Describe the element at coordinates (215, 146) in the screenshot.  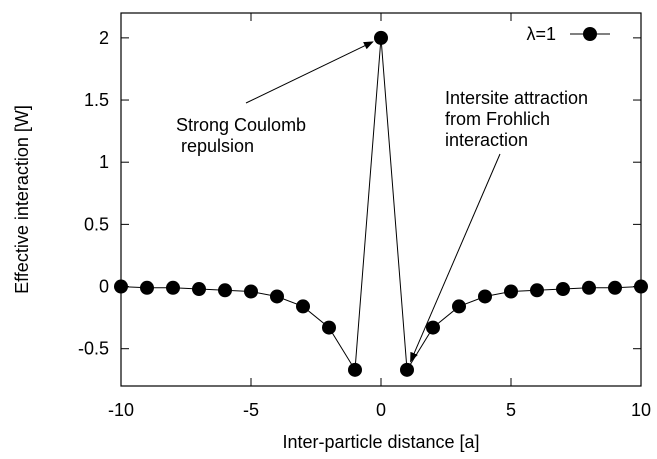
I see `annotation-text: repulsion` at that location.